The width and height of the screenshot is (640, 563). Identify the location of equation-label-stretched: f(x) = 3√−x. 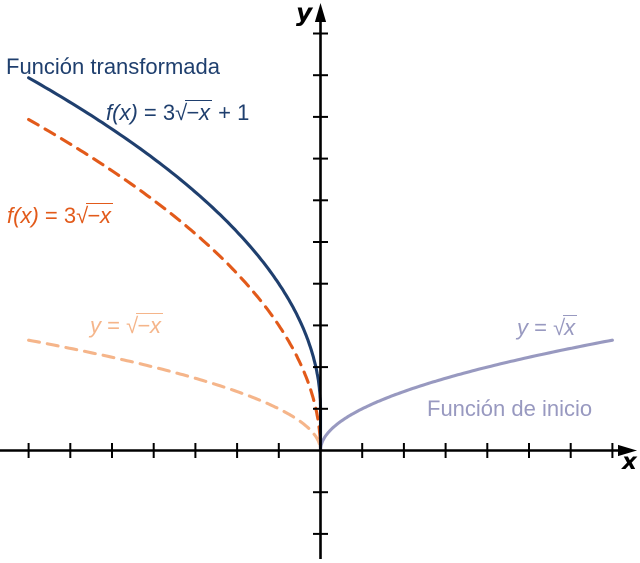
(60, 215).